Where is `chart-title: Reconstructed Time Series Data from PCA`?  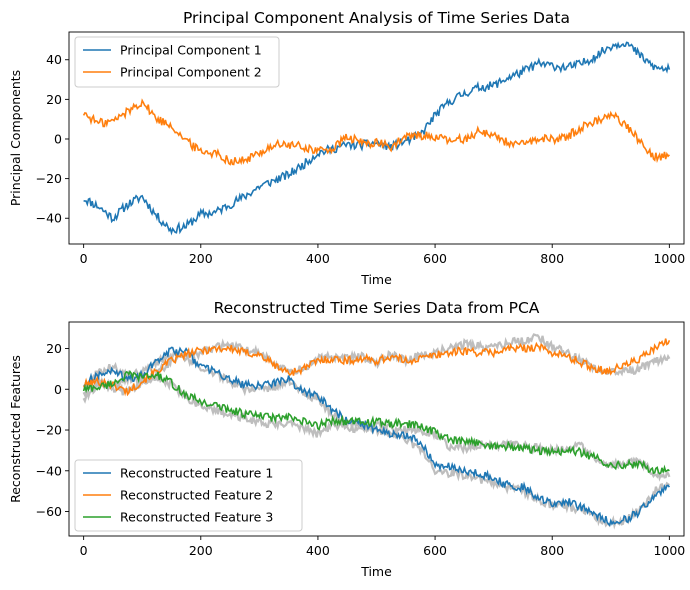
chart-title: Reconstructed Time Series Data from PCA is located at coordinates (377, 308).